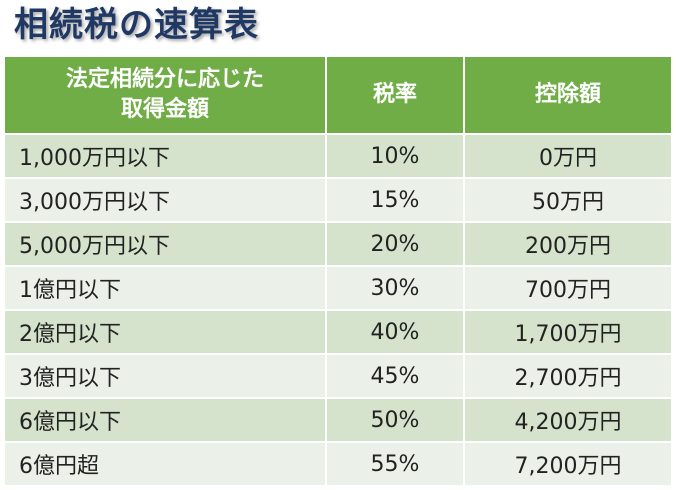 This screenshot has width=676, height=490. I want to click on cell-rate: 40%, so click(395, 332).